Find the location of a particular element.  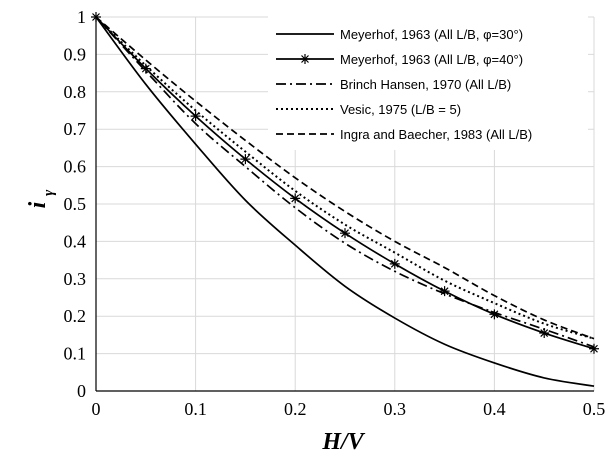

y-tick-label-7: 0.7 is located at coordinates (75, 129).